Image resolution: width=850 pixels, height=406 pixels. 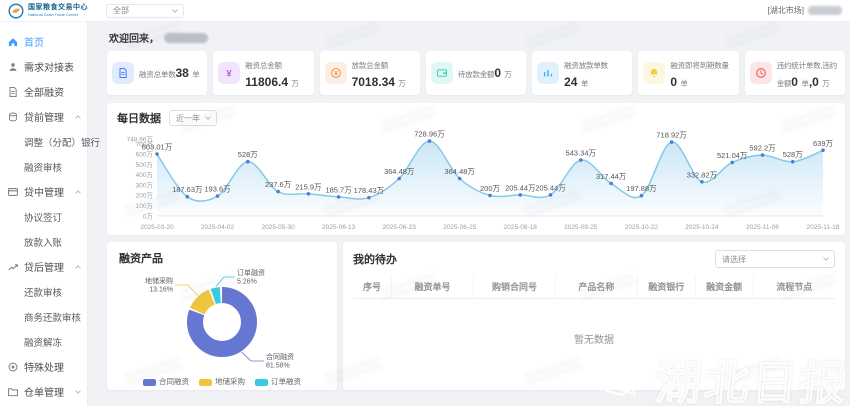 I want to click on svg-text: 543.34万, so click(x=581, y=153).